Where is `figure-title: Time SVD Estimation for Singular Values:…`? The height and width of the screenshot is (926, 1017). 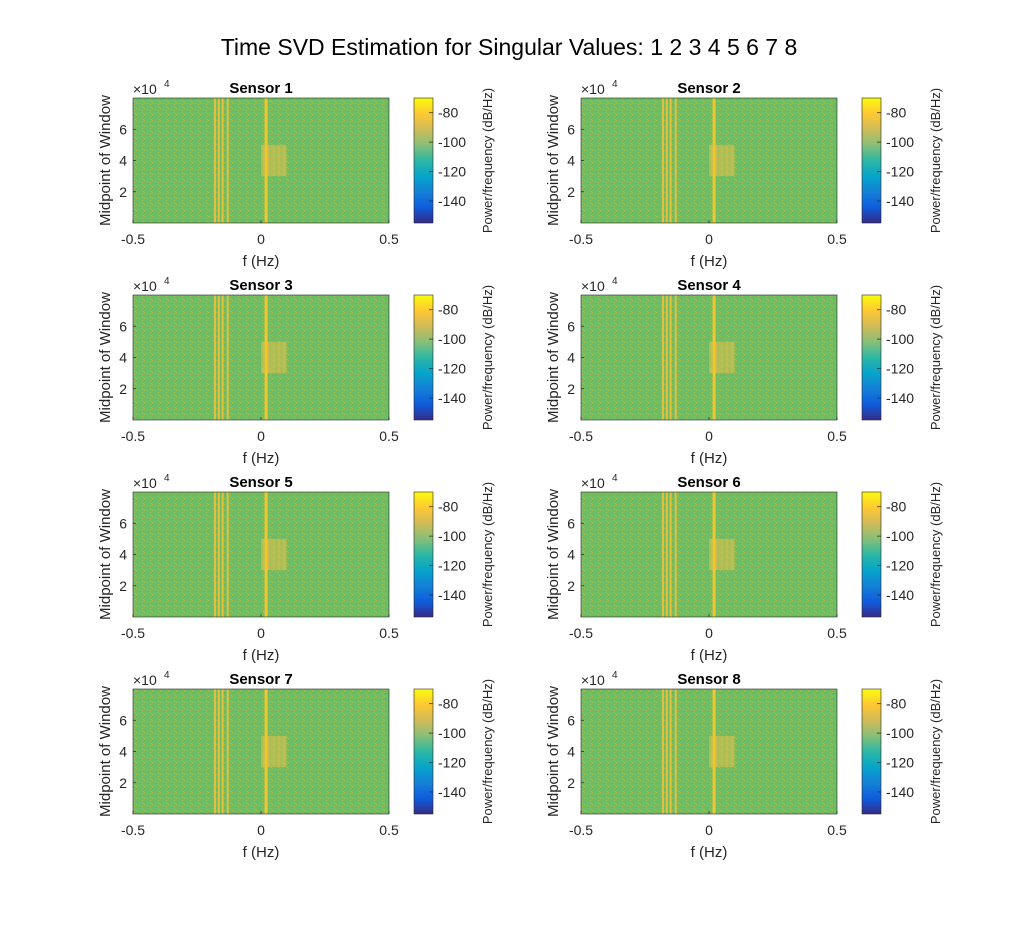 figure-title: Time SVD Estimation for Singular Values:… is located at coordinates (509, 47).